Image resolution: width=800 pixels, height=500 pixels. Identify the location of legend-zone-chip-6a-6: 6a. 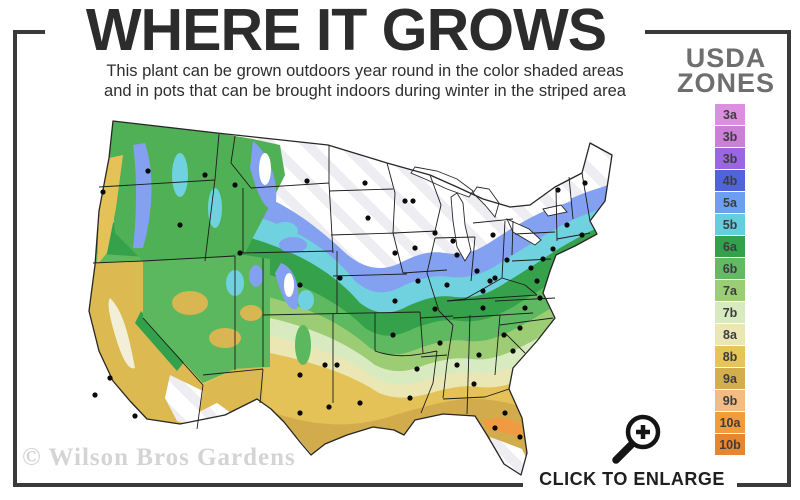
(730, 246).